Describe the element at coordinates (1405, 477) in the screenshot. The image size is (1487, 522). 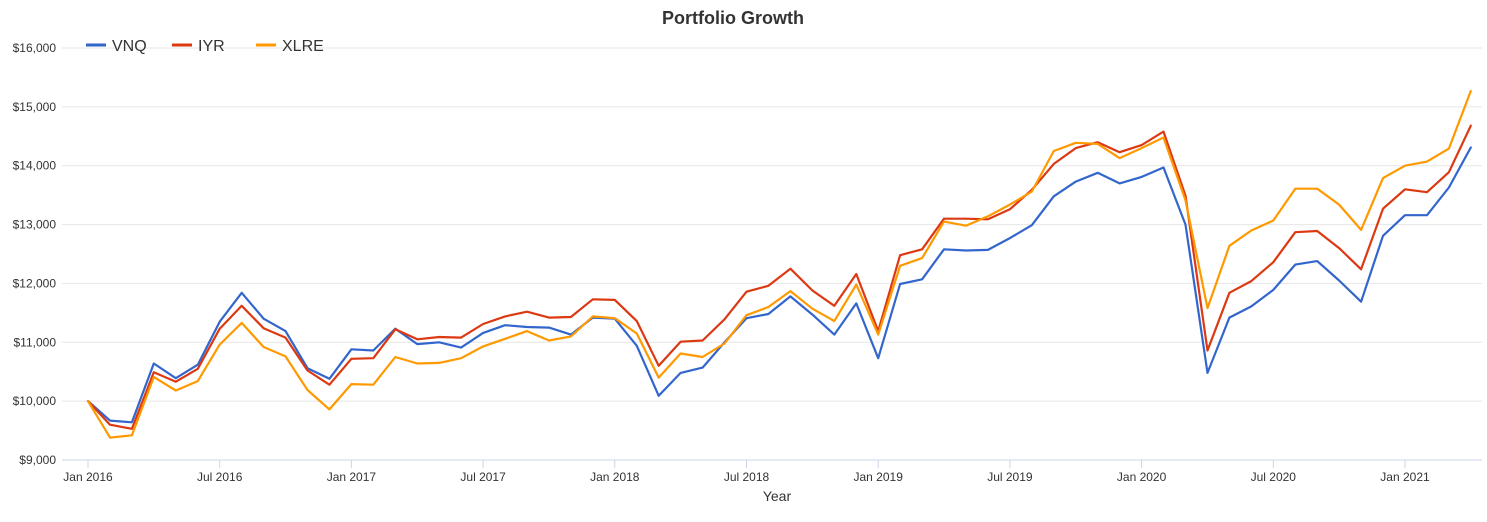
I see `x-tick-label: Jan 2021` at that location.